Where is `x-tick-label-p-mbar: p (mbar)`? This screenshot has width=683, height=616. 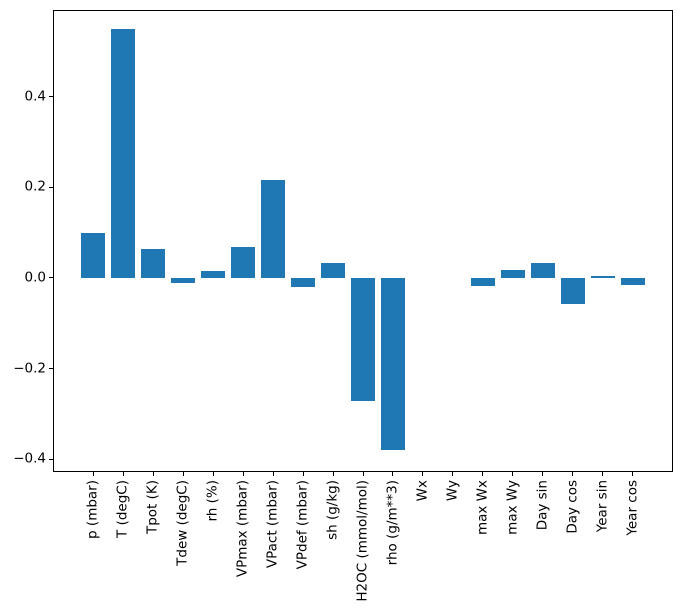
x-tick-label-p-mbar: p (mbar) is located at coordinates (92, 509).